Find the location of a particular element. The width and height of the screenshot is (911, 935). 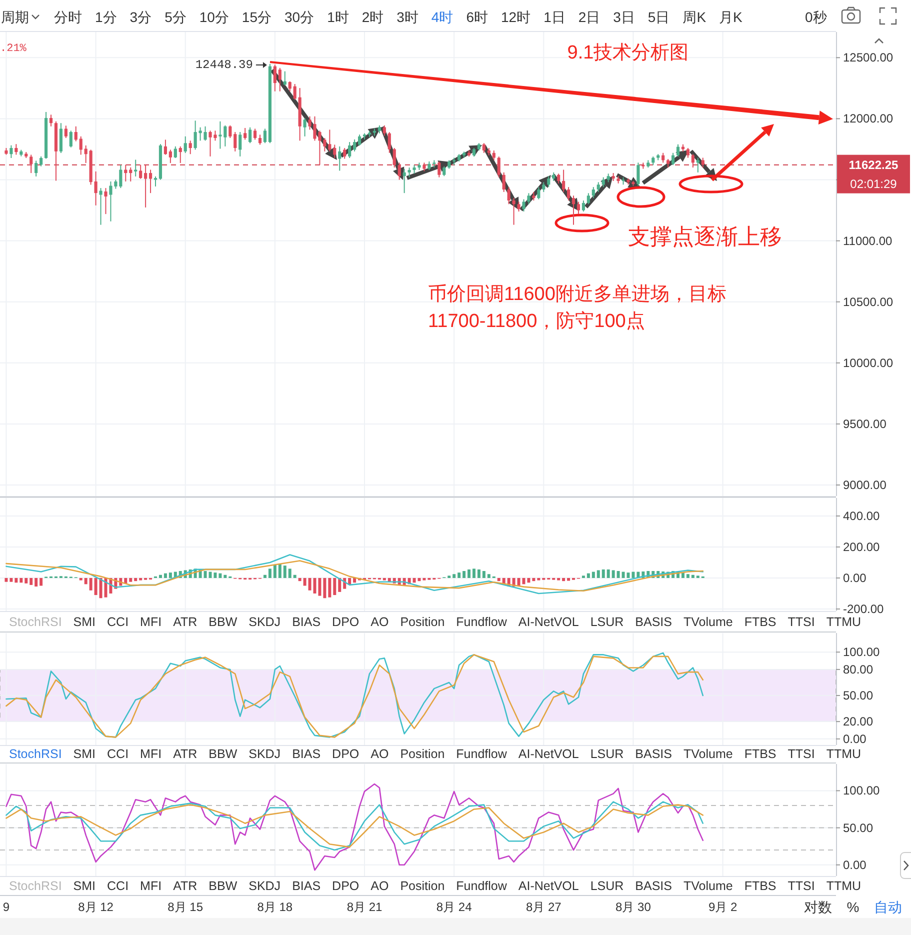

text: 周K is located at coordinates (694, 17).